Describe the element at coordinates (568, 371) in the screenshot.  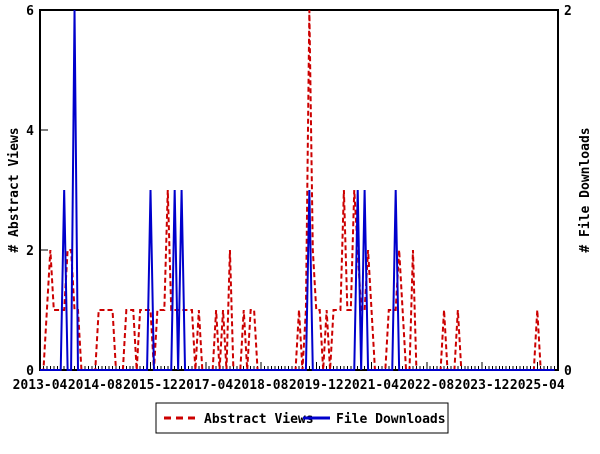
I see `right-tick-label: 0` at that location.